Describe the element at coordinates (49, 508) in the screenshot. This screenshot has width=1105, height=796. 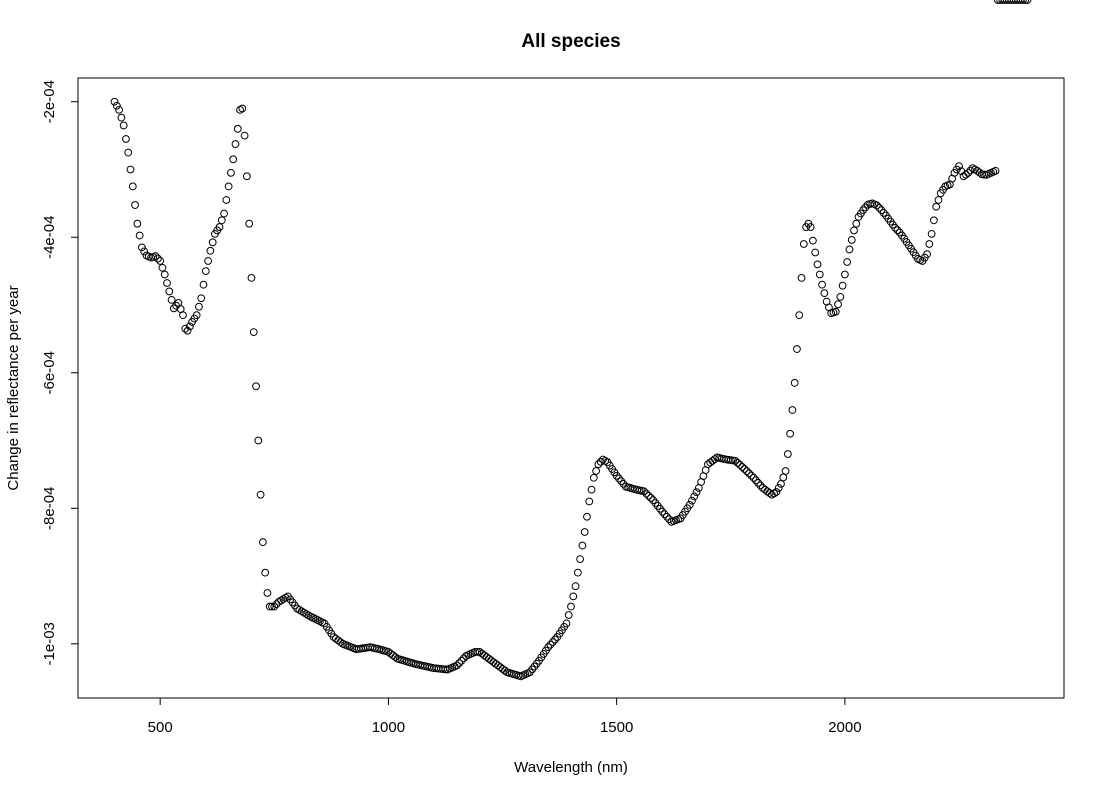
I see `y-tick-label: -8e-04` at that location.